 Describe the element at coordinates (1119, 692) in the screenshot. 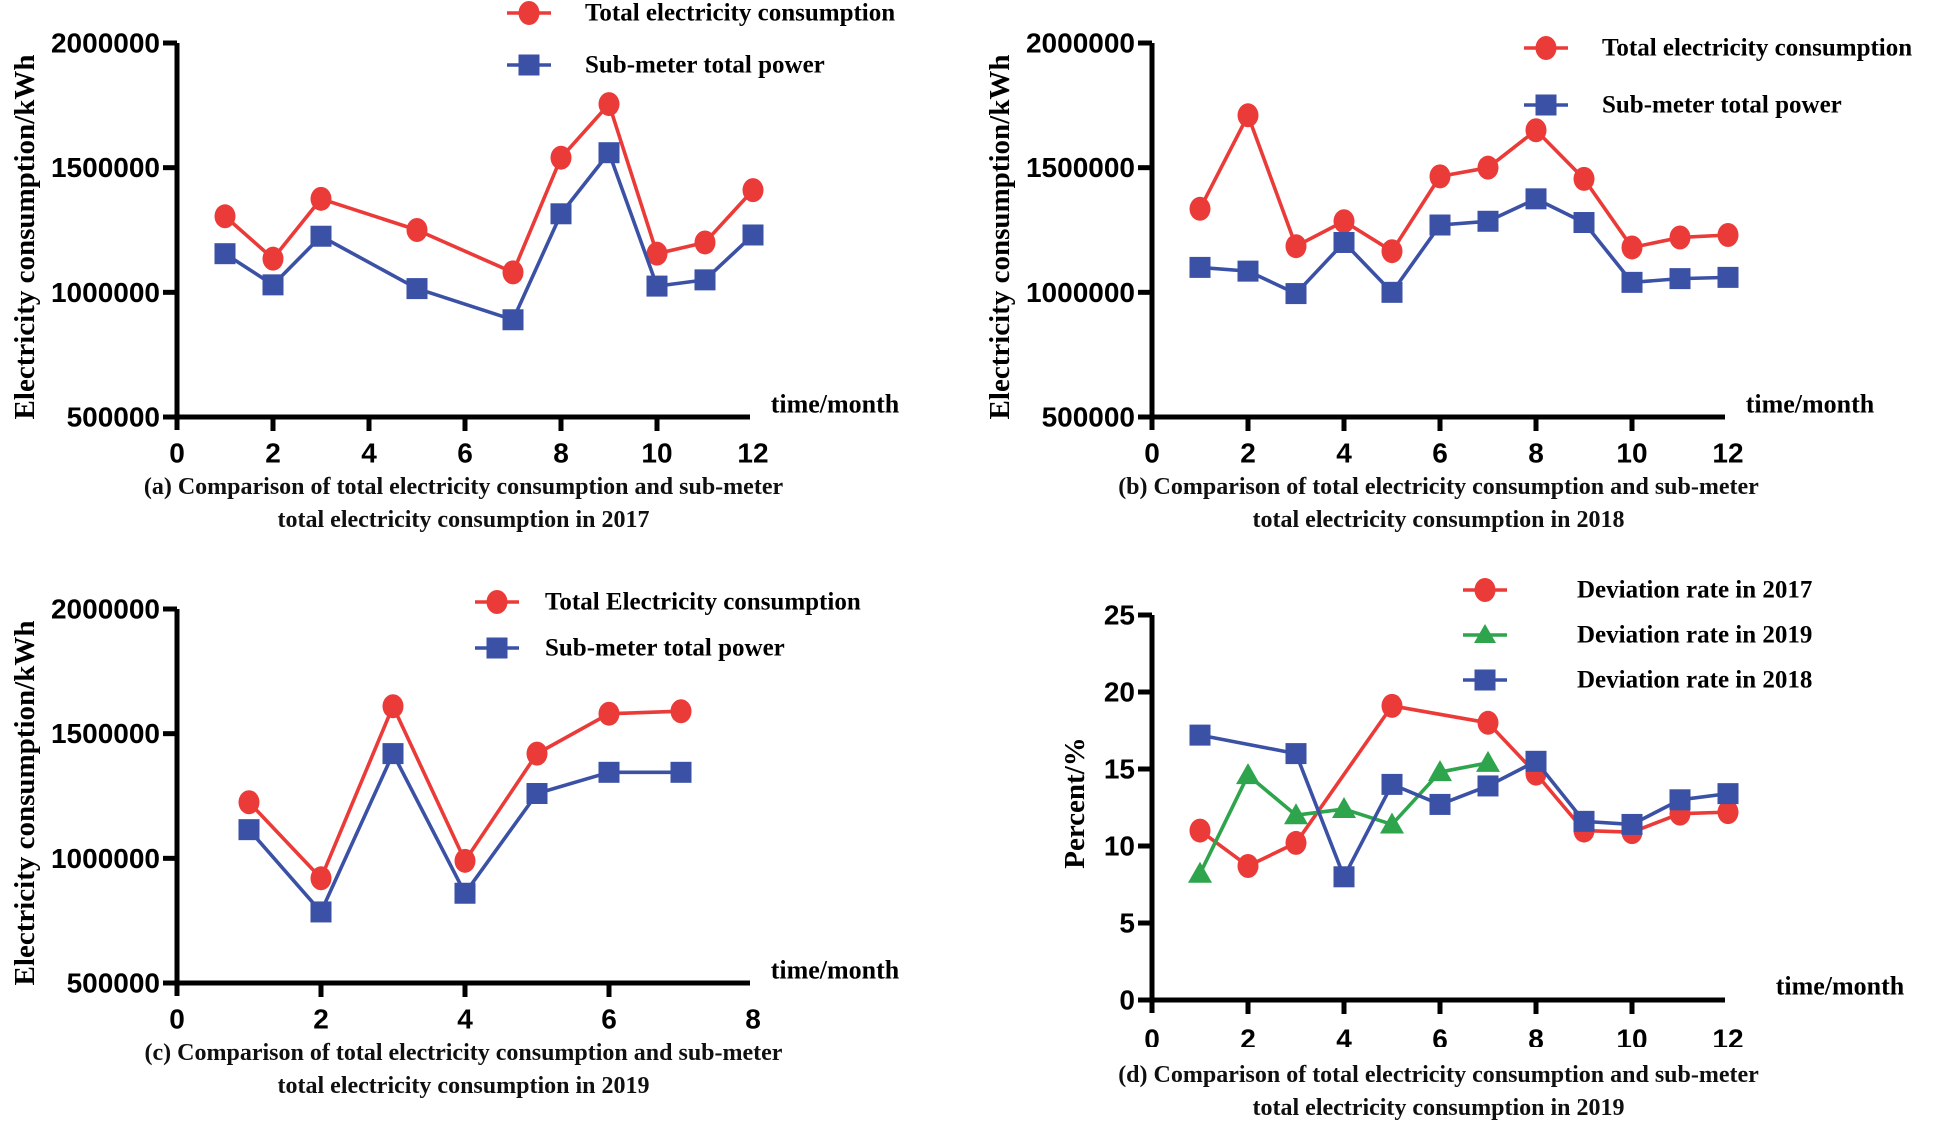

I see `y-tick-label: 20` at that location.